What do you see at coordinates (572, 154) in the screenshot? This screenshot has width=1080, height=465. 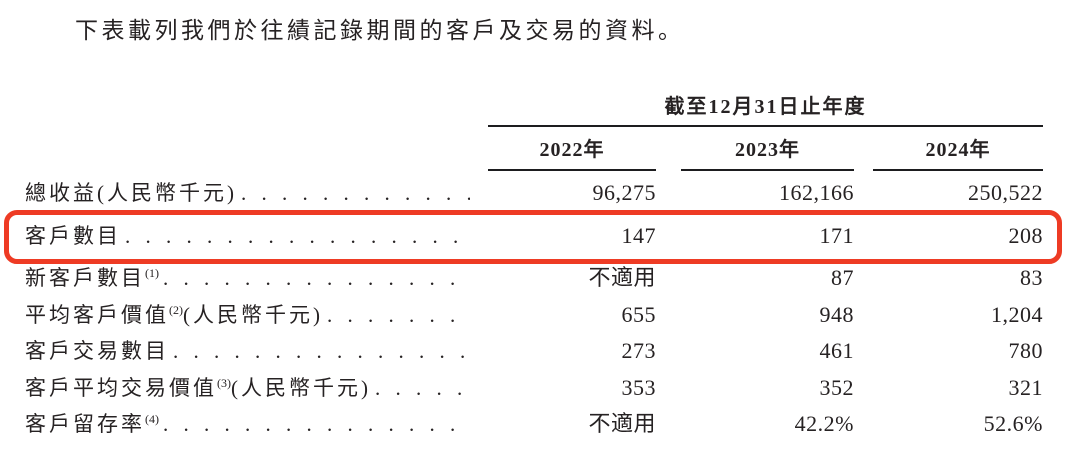 I see `year-label-2022: 2022年` at bounding box center [572, 154].